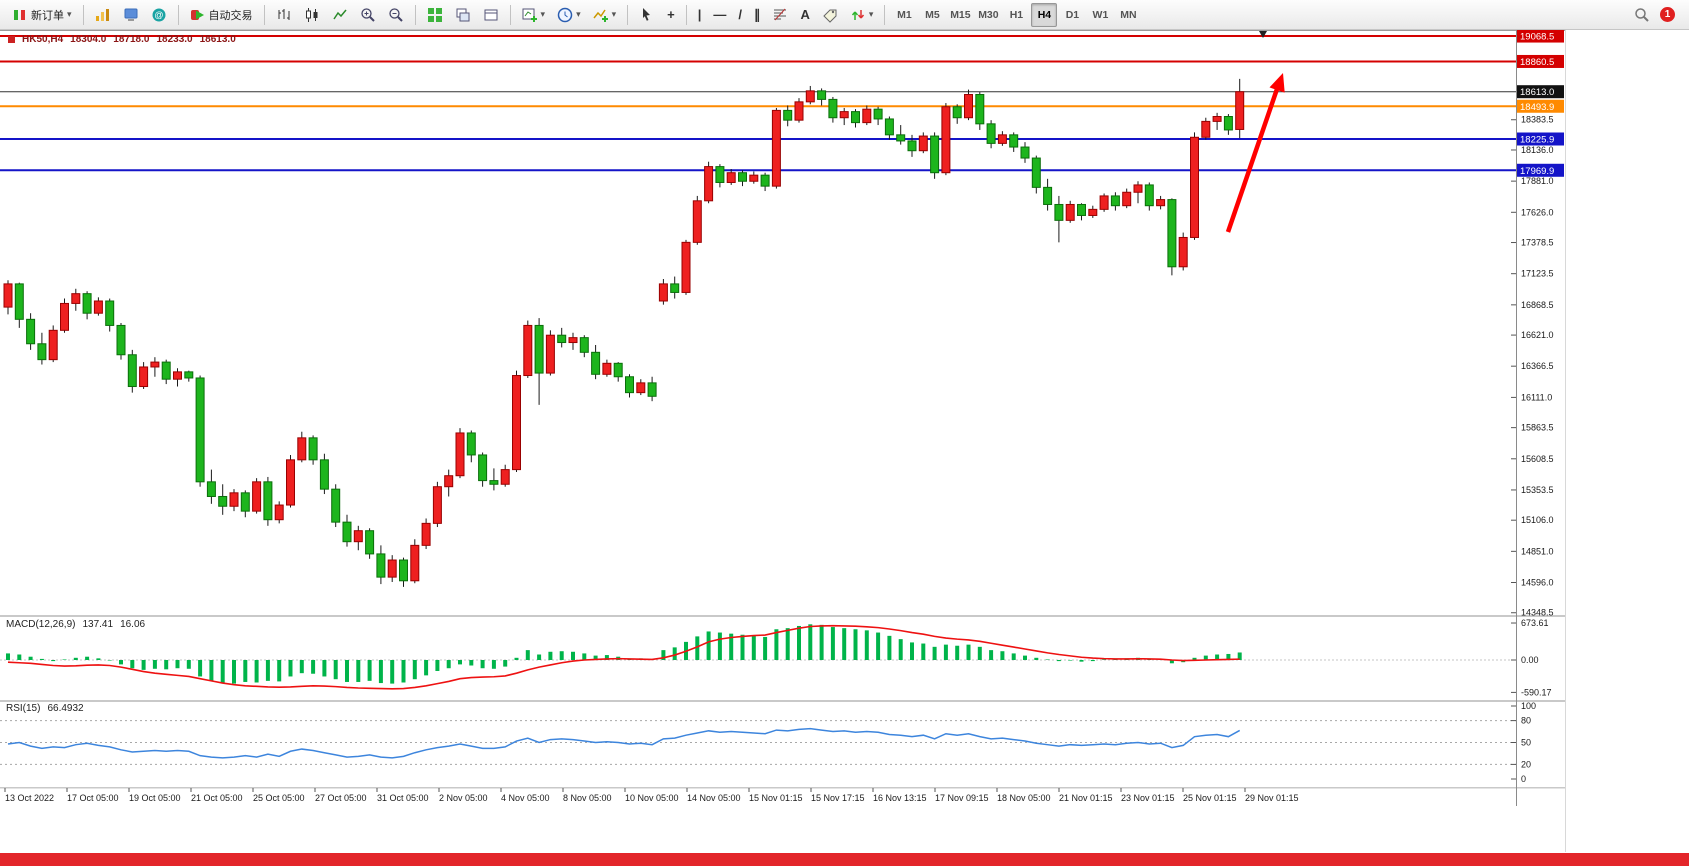 The width and height of the screenshot is (1689, 866). Describe the element at coordinates (368, 15) in the screenshot. I see `zoom-in-button` at that location.